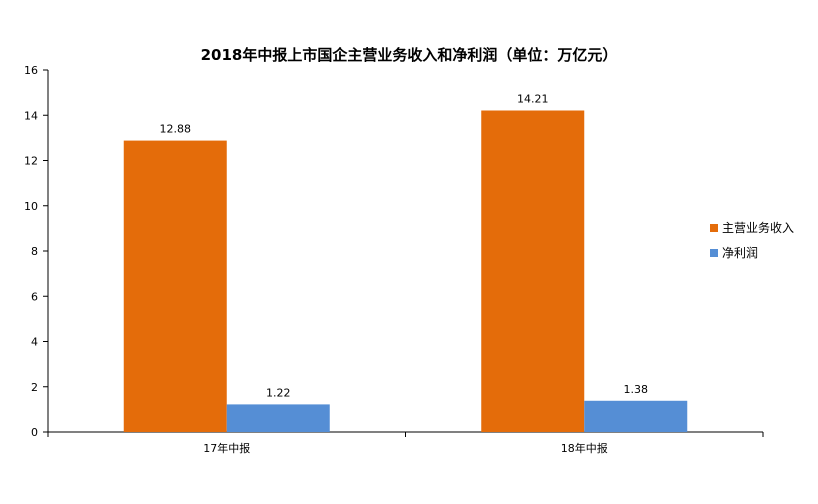 The width and height of the screenshot is (818, 504). What do you see at coordinates (34, 387) in the screenshot?
I see `y-tick-label: 2` at bounding box center [34, 387].